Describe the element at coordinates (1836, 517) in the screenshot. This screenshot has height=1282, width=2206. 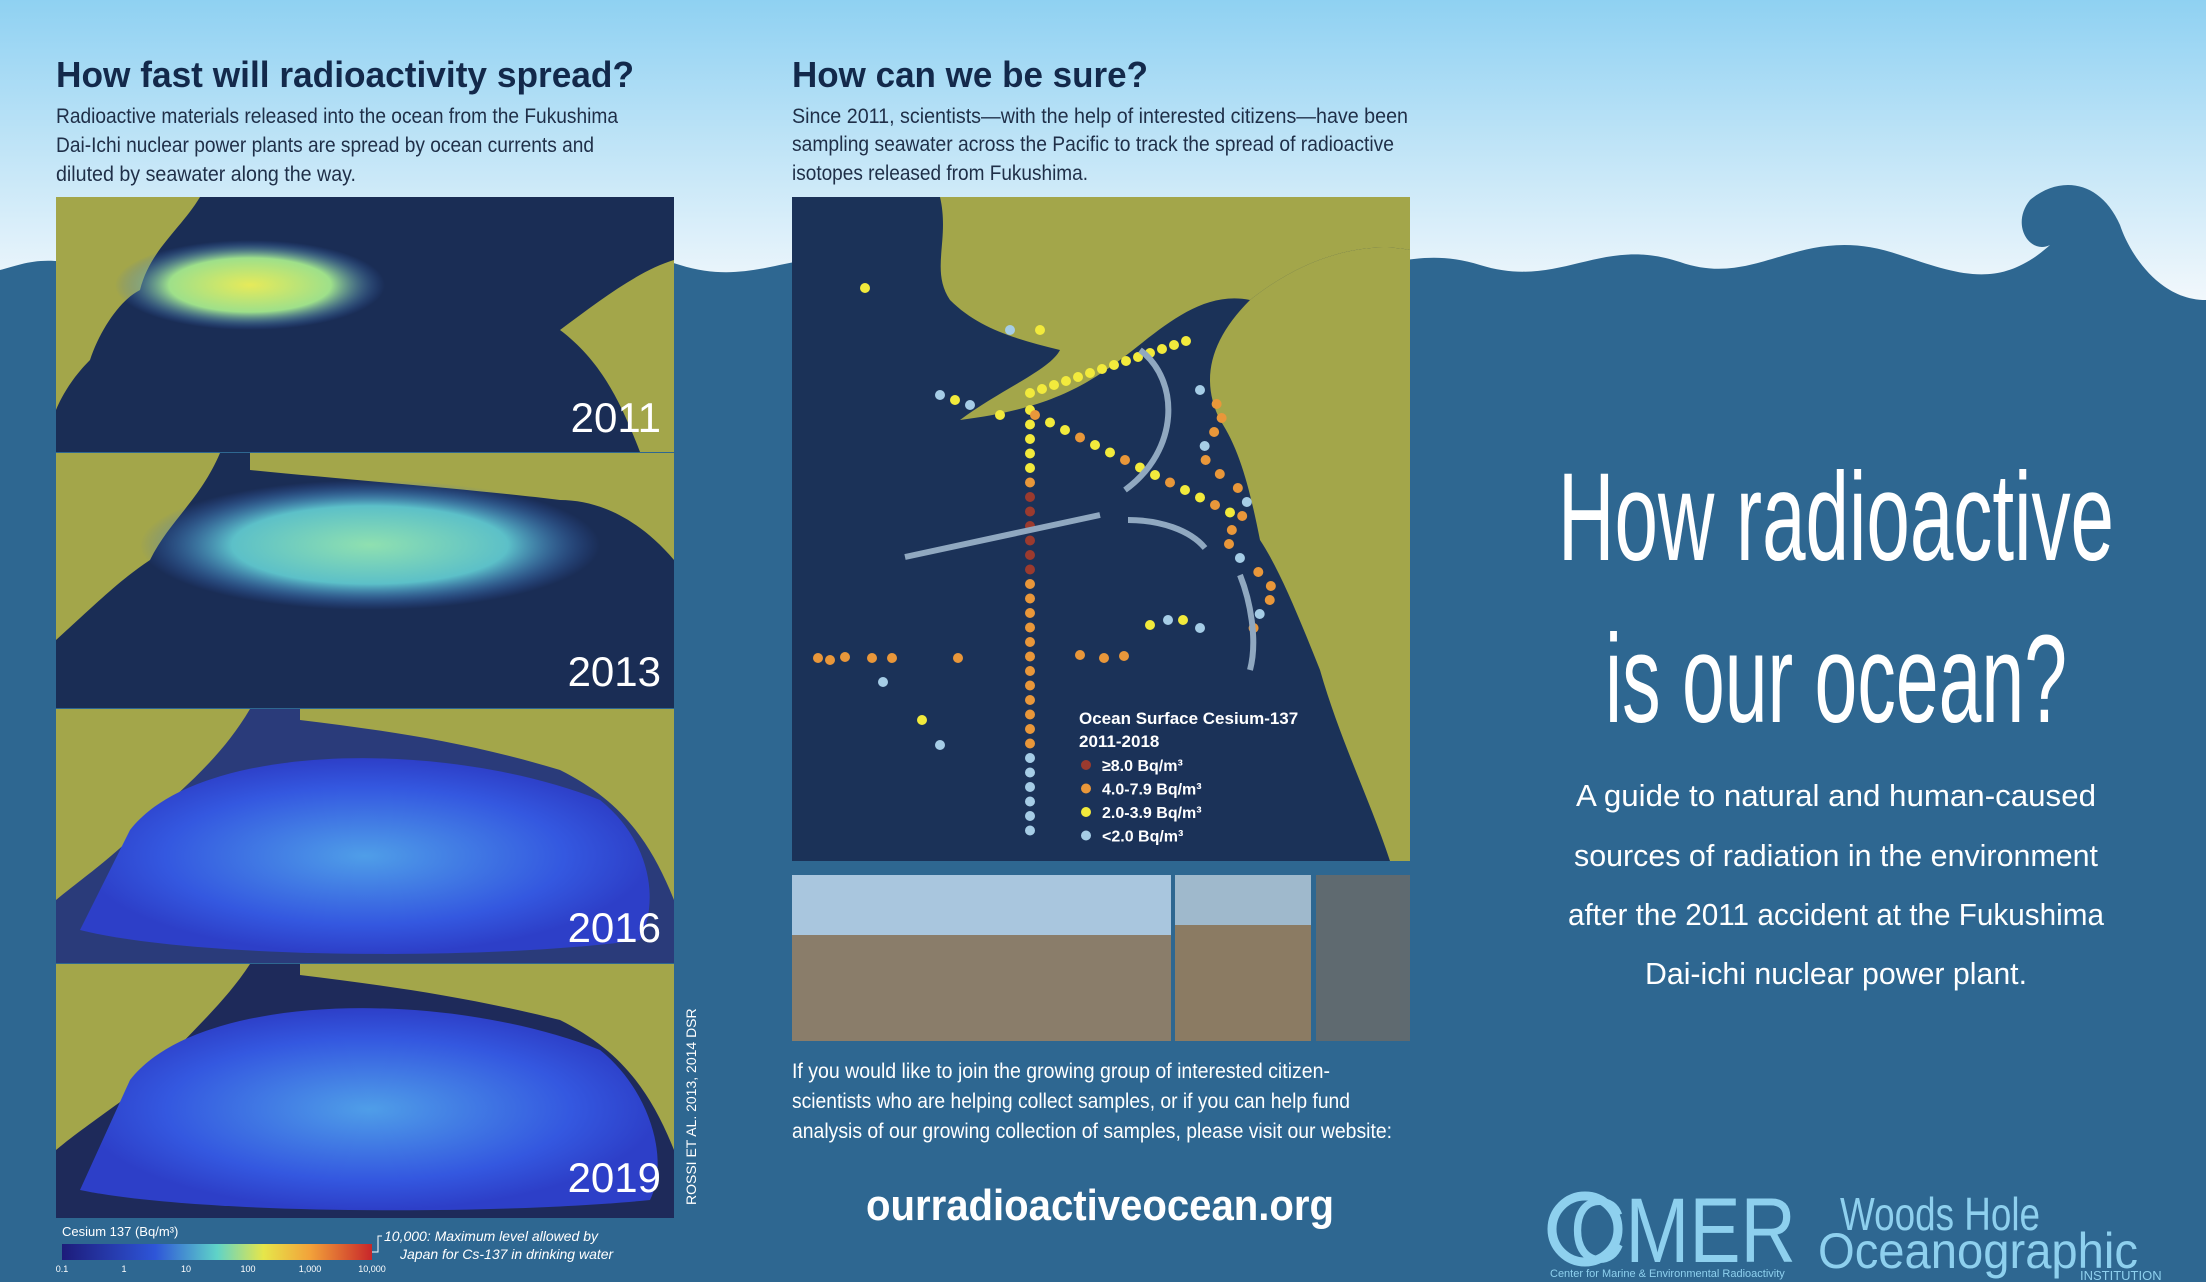
I see `main-title: How radioactive` at that location.